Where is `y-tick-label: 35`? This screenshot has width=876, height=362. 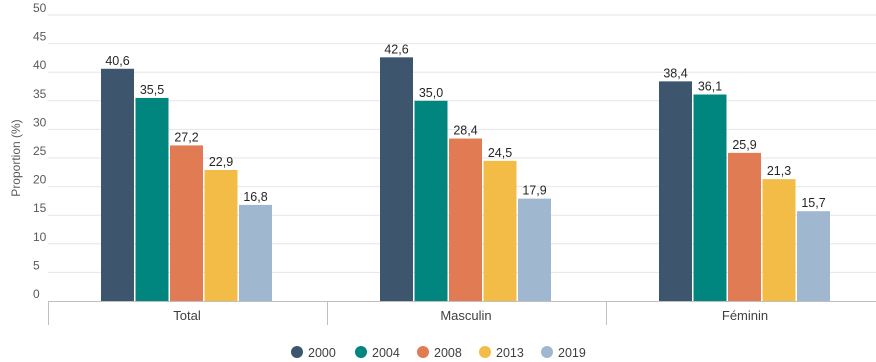
y-tick-label: 35 is located at coordinates (40, 94).